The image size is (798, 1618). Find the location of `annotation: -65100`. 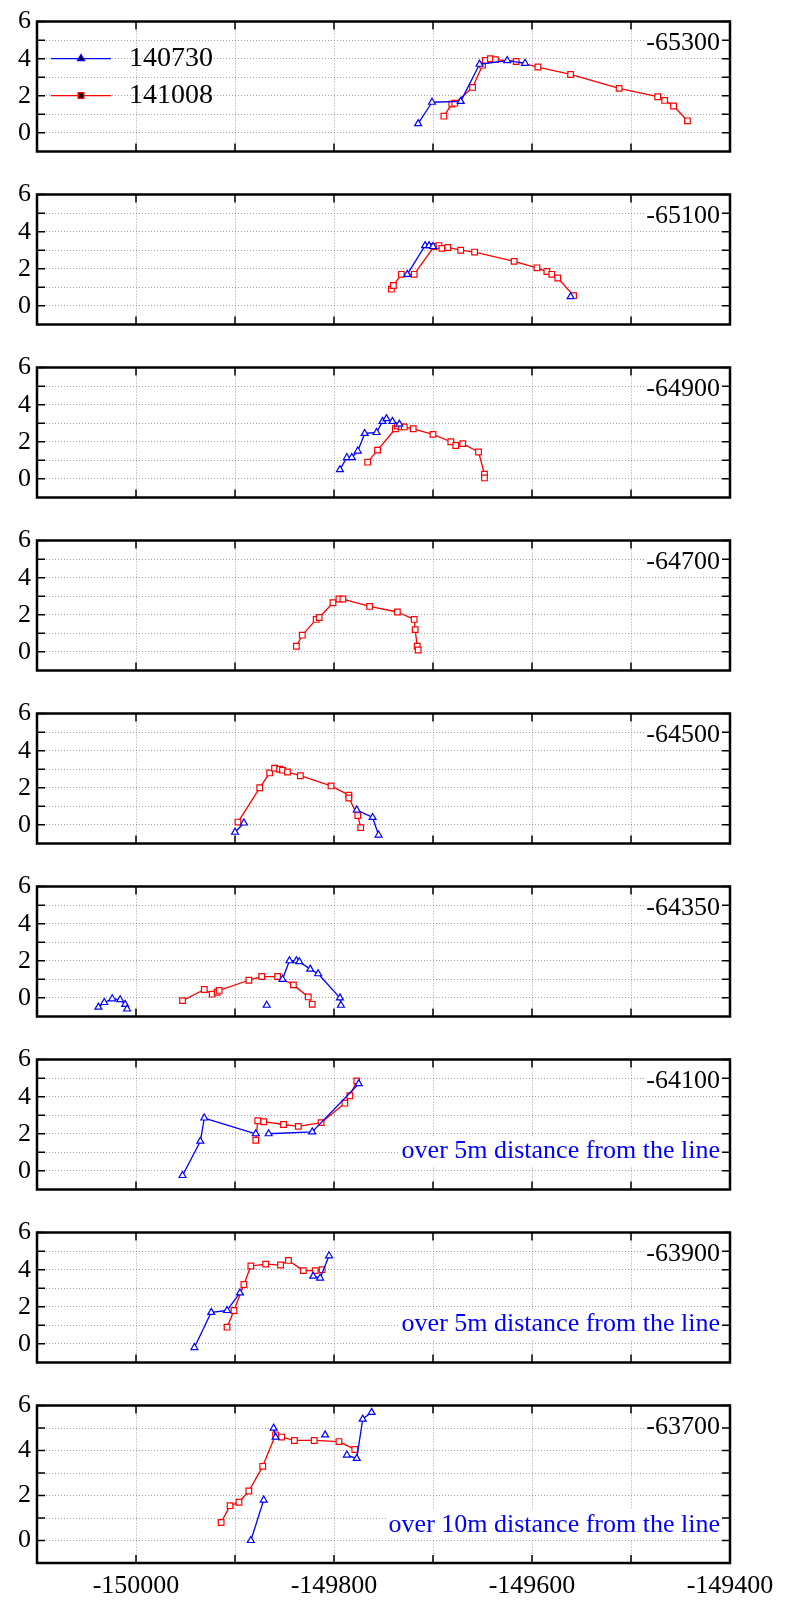

annotation: -65100 is located at coordinates (683, 215).